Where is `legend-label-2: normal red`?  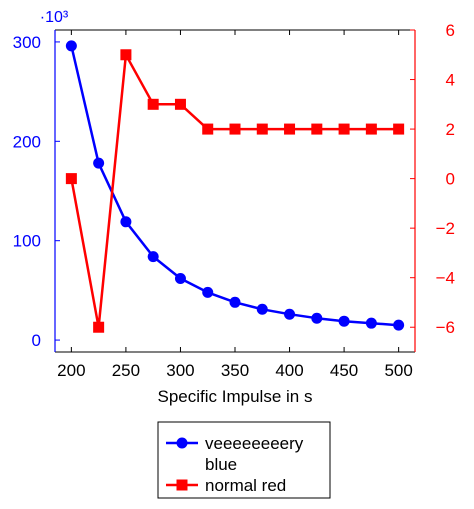
legend-label-2: normal red is located at coordinates (245, 485).